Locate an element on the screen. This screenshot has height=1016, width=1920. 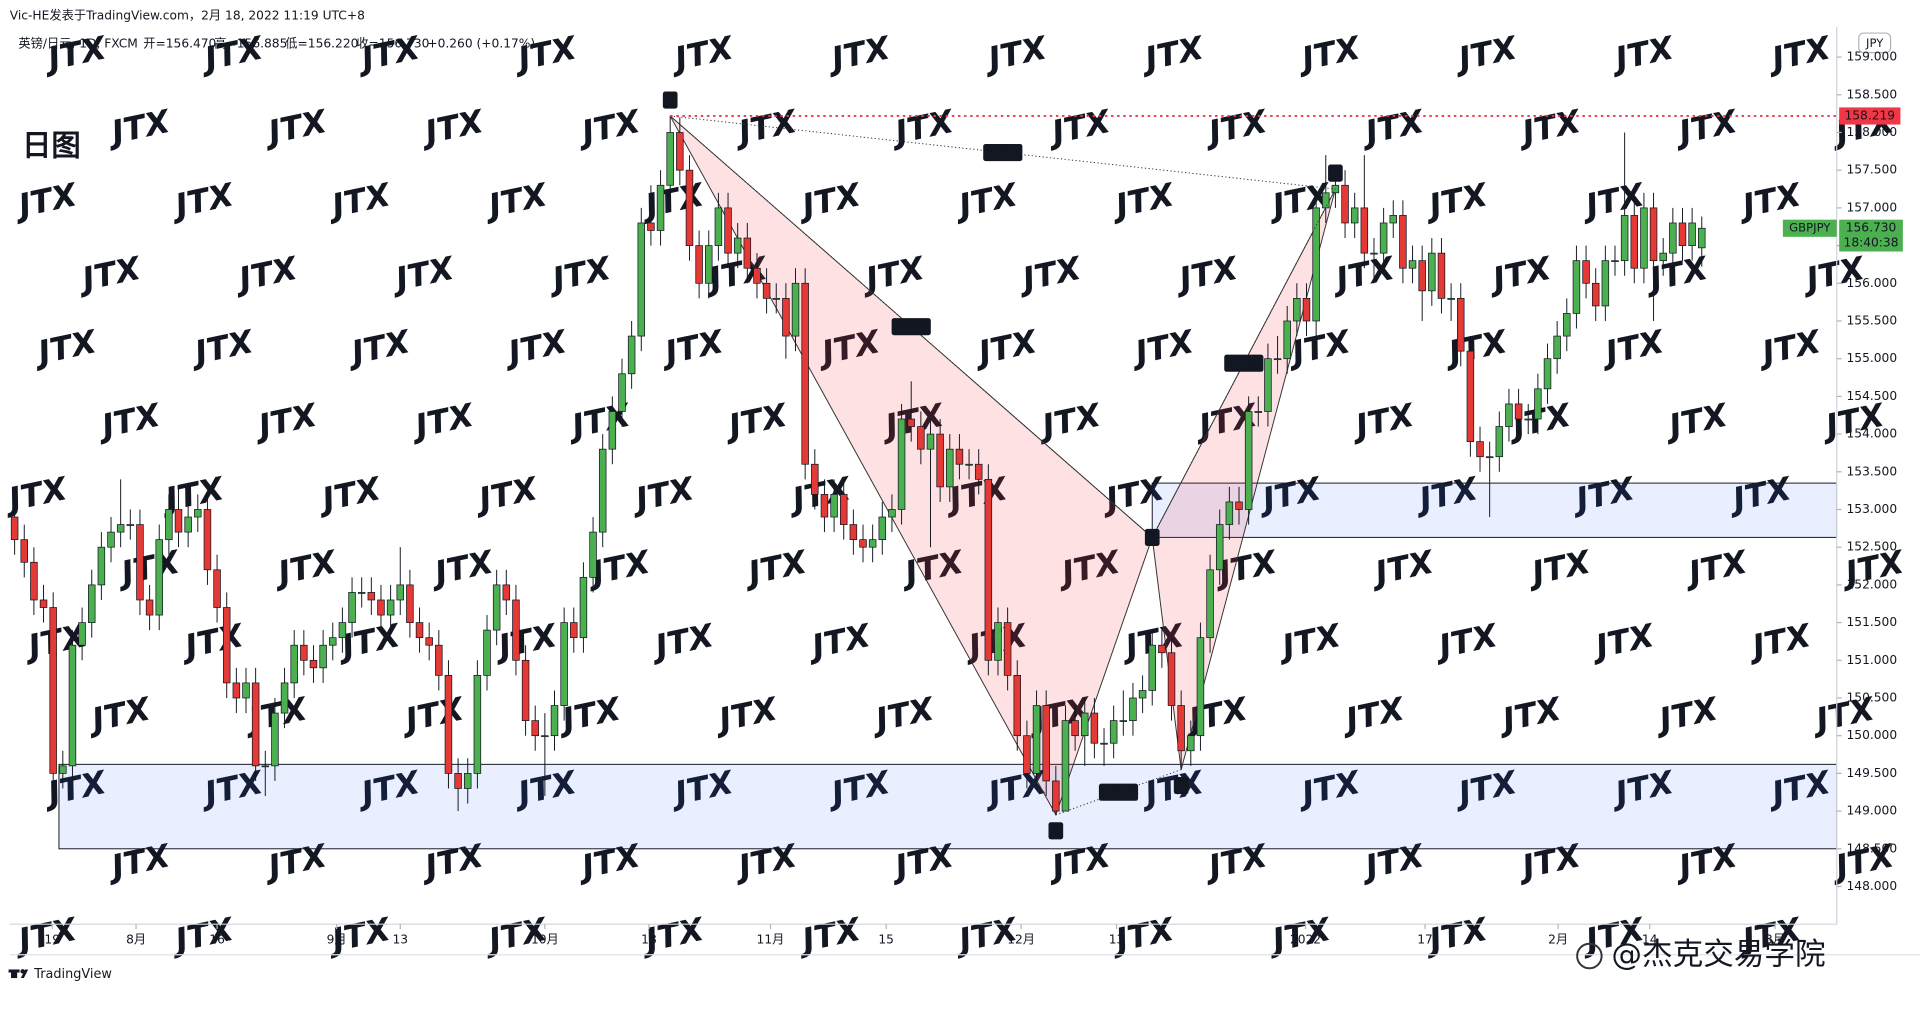
level-tag is located at coordinates (1870, 116).